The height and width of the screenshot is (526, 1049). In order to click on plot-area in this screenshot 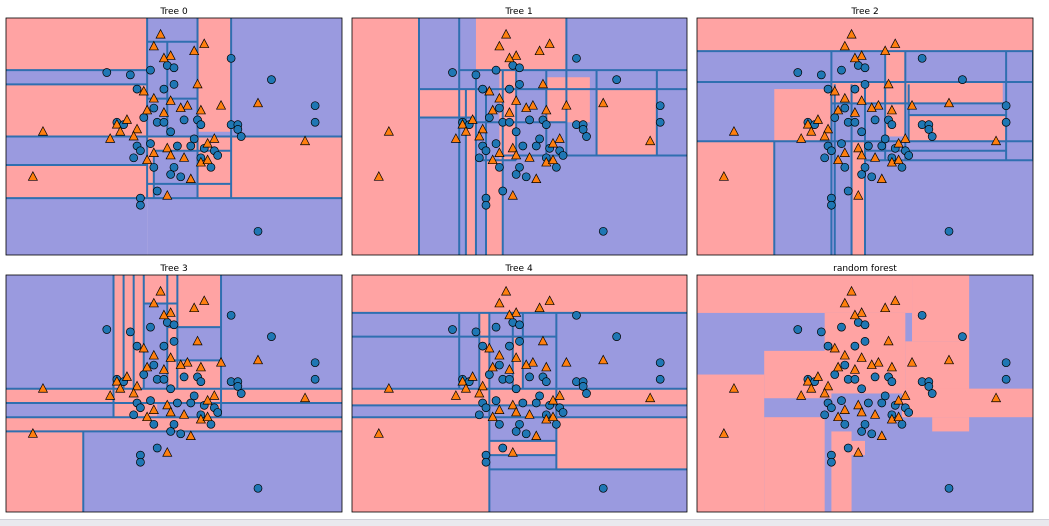, I will do `click(865, 393)`.